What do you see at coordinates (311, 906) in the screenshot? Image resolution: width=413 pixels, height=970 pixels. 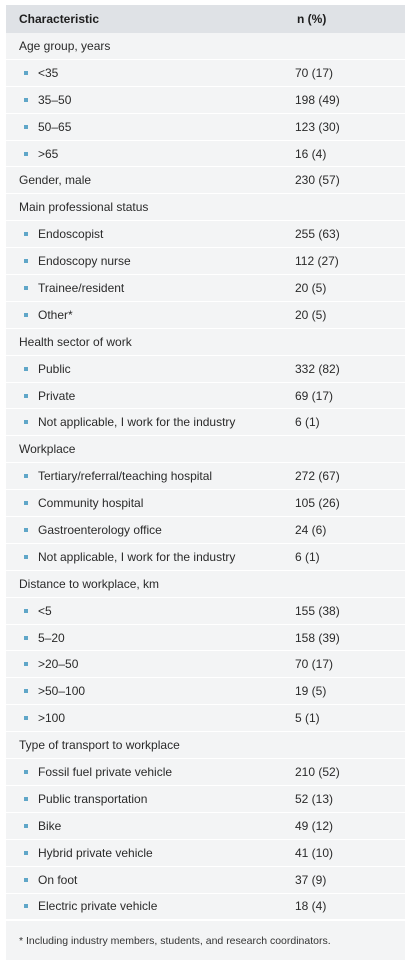 I see `row-value: 18 (4)` at bounding box center [311, 906].